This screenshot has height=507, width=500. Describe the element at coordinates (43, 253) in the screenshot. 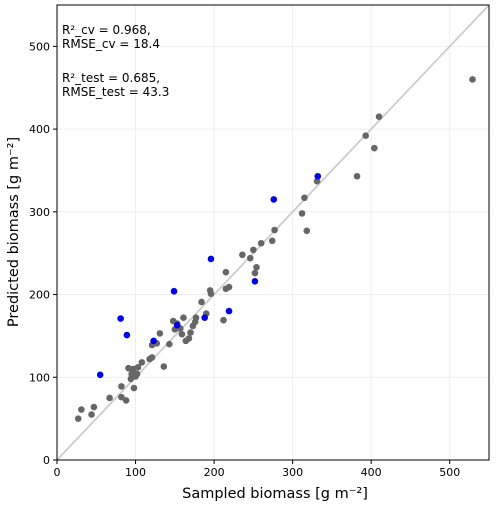

I see `y-axis-ticks: 0 100 200 300 400 500` at that location.